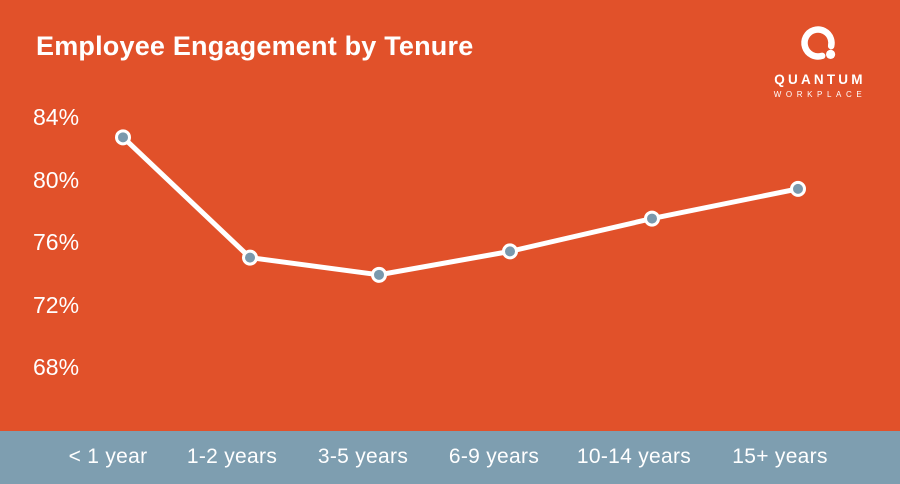  What do you see at coordinates (255, 46) in the screenshot?
I see `chart-title: Employee Engagement by Tenure` at bounding box center [255, 46].